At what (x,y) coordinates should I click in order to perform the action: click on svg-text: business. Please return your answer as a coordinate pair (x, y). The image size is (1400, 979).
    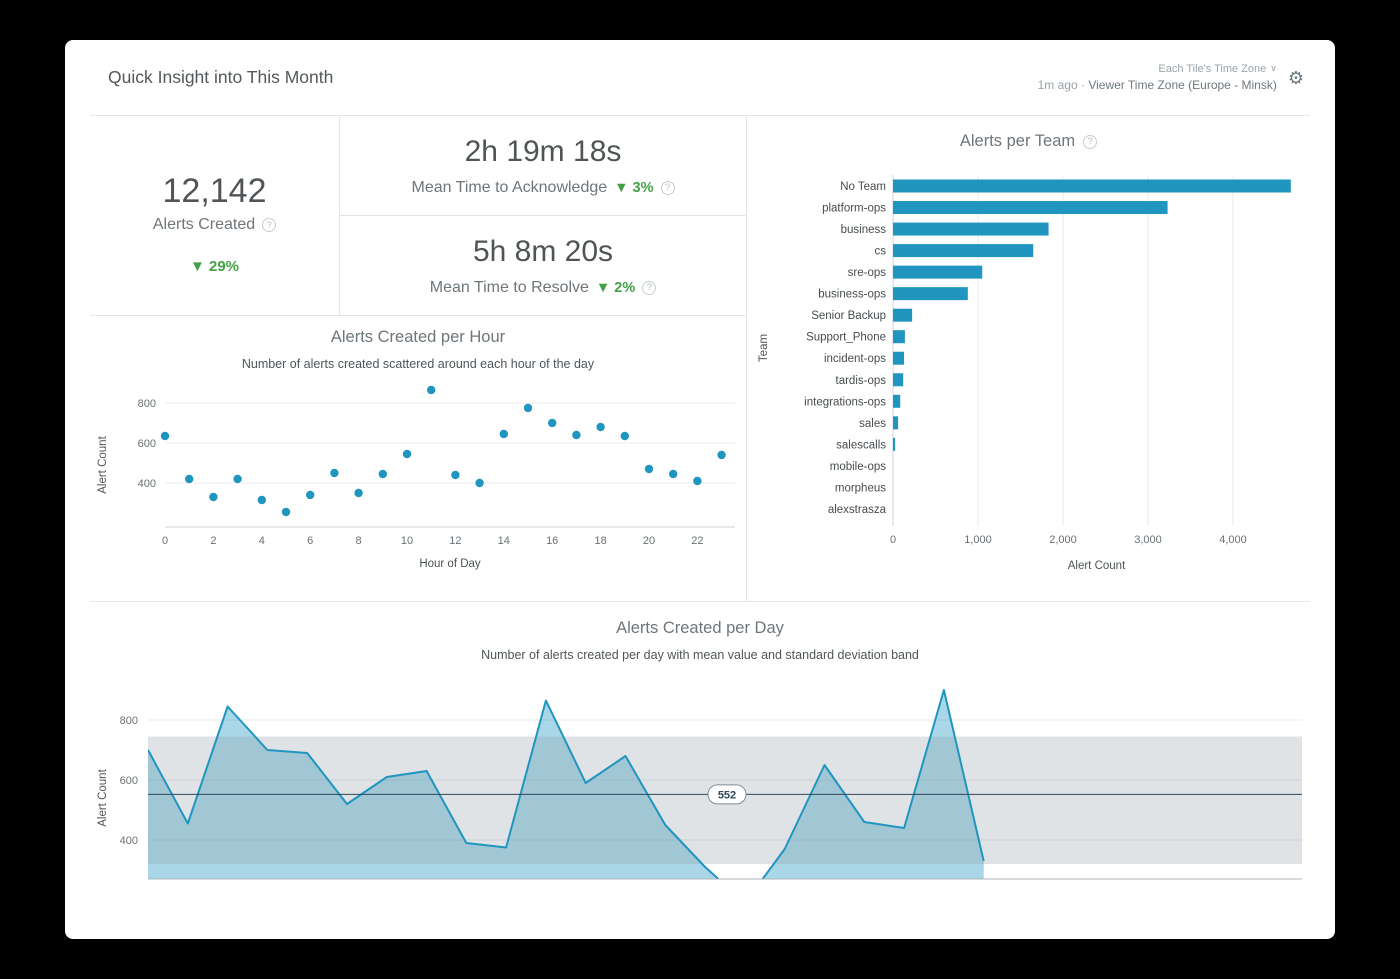
    Looking at the image, I should click on (864, 230).